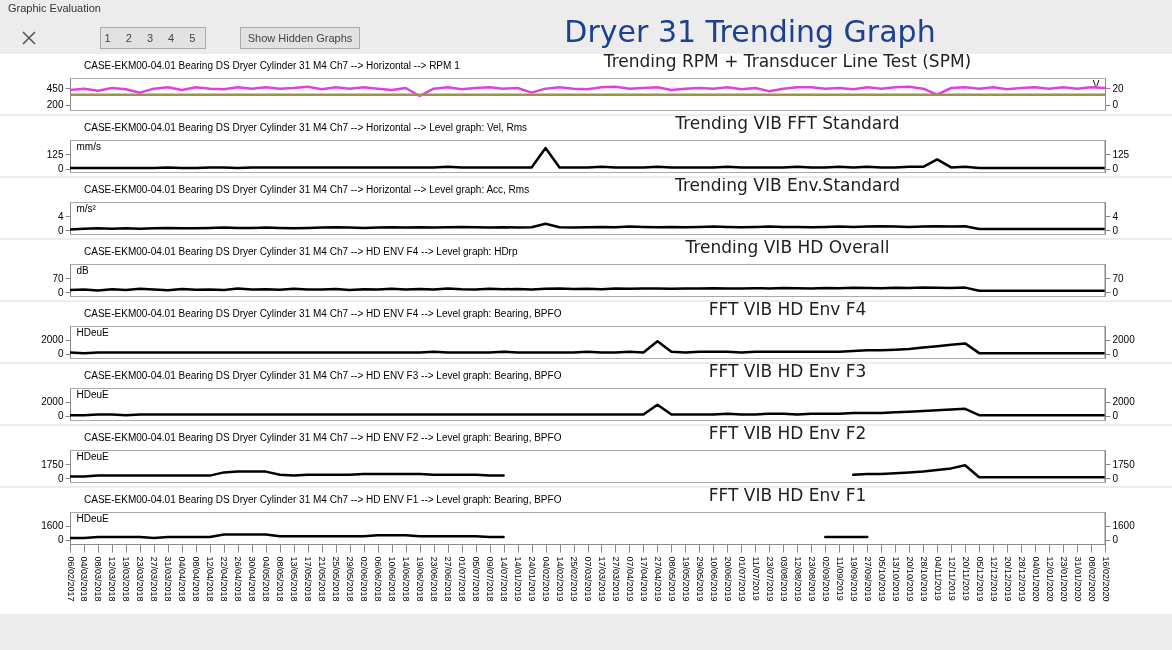  Describe the element at coordinates (112, 579) in the screenshot. I see `x-tick-label: 12/03/2018` at that location.